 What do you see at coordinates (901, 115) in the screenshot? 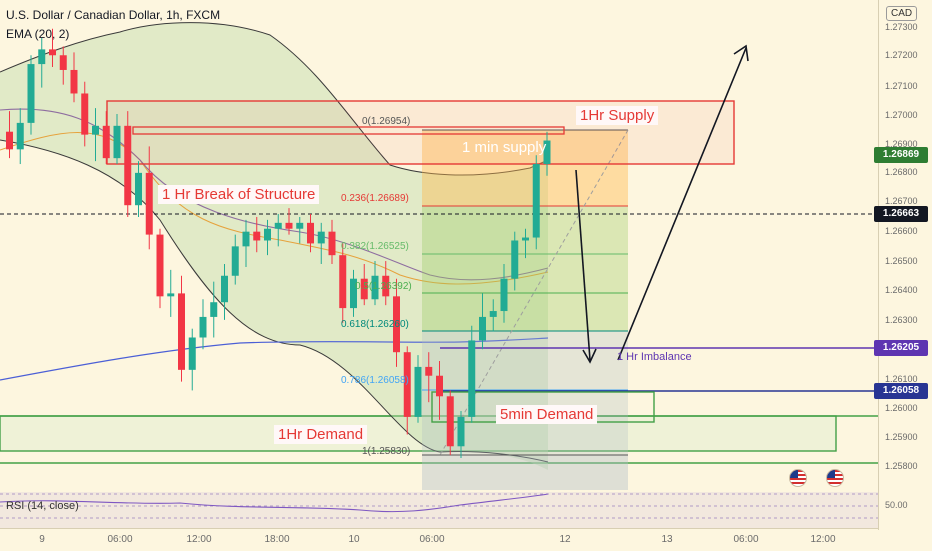
I see `price-tick: 1.27000` at bounding box center [901, 115].